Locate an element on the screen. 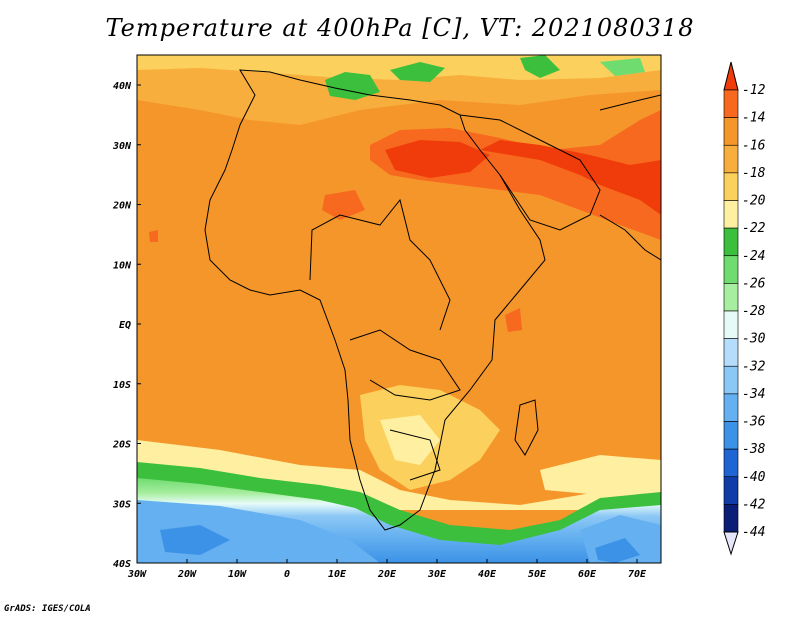 This screenshot has height=618, width=800. lon-label: 20W is located at coordinates (187, 574).